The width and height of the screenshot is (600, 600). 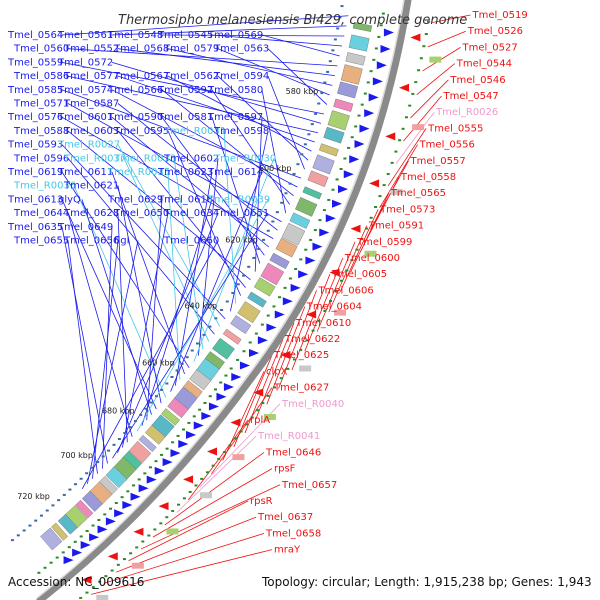 I want to click on reverse-gene-label: Tmel_0519, so click(x=500, y=15).